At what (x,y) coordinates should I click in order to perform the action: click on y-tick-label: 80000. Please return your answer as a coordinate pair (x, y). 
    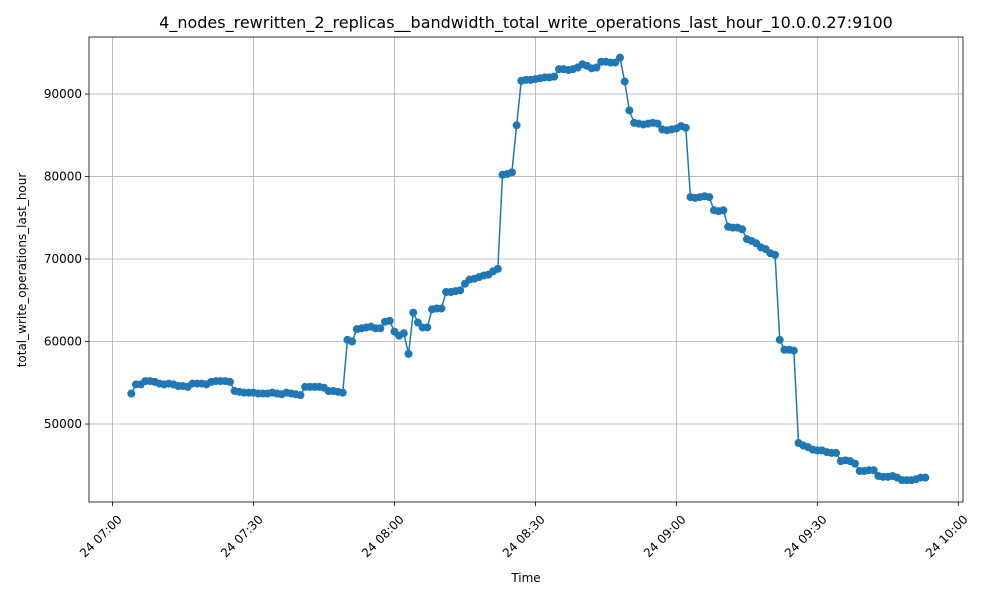
    Looking at the image, I should click on (63, 176).